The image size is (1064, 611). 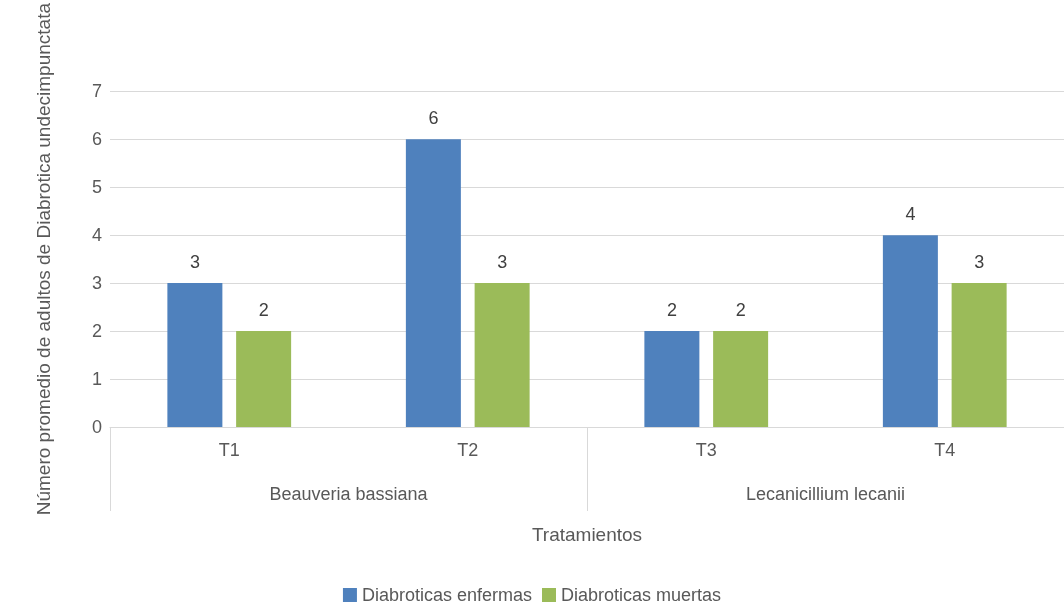 What do you see at coordinates (825, 494) in the screenshot?
I see `text: Lecanicillium lecanii` at bounding box center [825, 494].